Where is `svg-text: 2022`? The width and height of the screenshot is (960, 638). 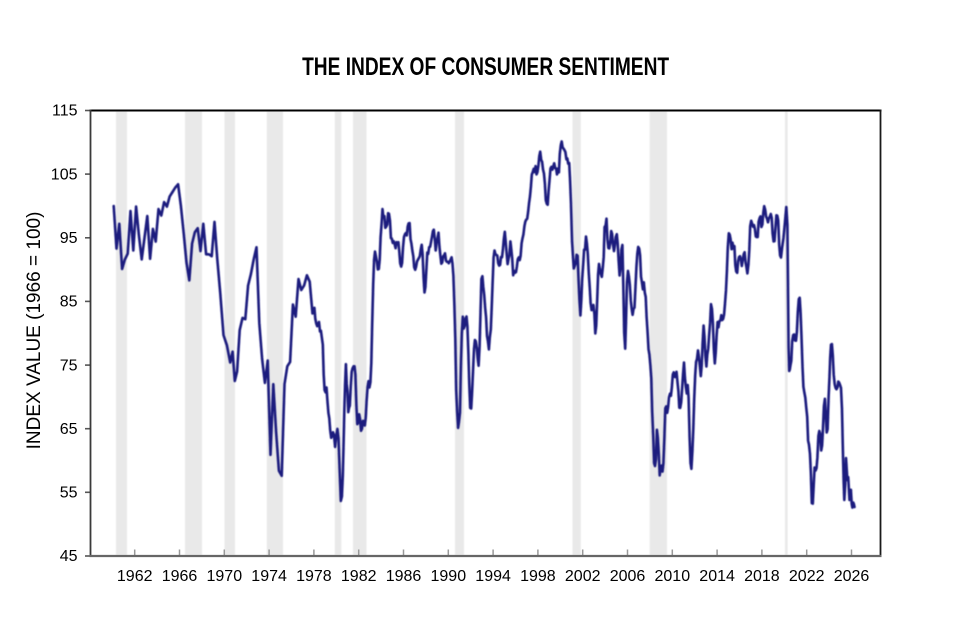
svg-text: 2022 is located at coordinates (807, 576).